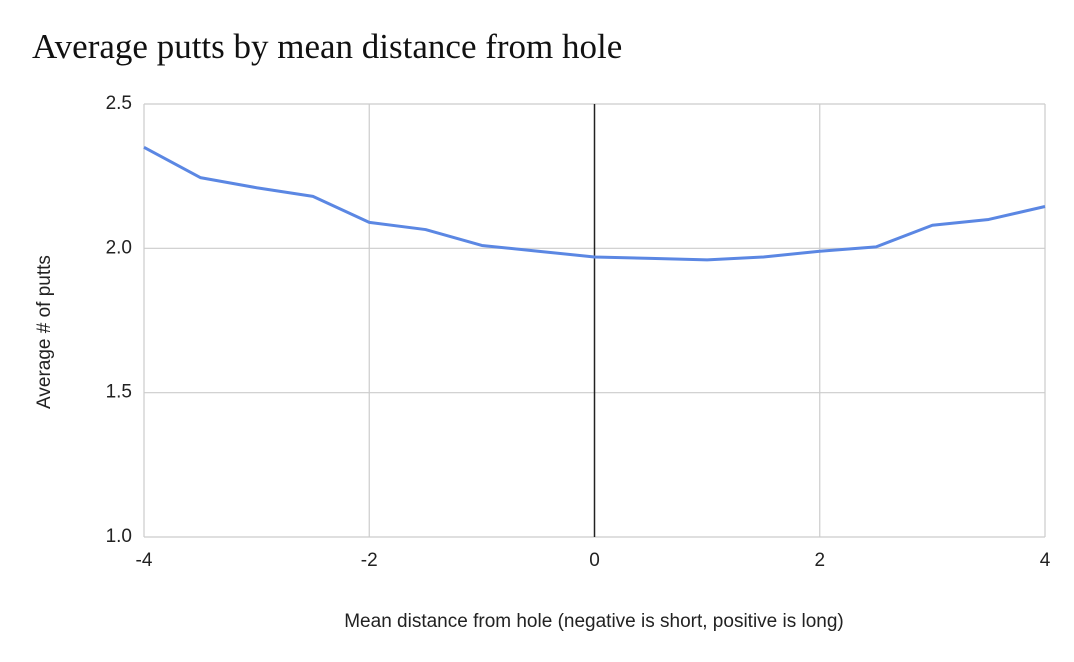 This screenshot has height=662, width=1074. Describe the element at coordinates (327, 46) in the screenshot. I see `chart-title: Average putts by mean distance from hole` at that location.